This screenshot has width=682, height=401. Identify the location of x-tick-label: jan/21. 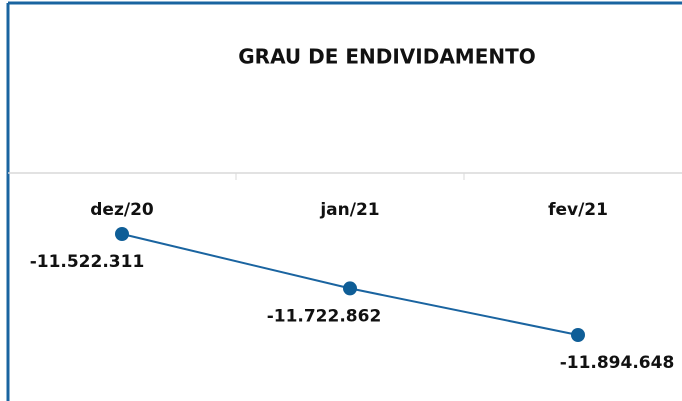
(349, 210).